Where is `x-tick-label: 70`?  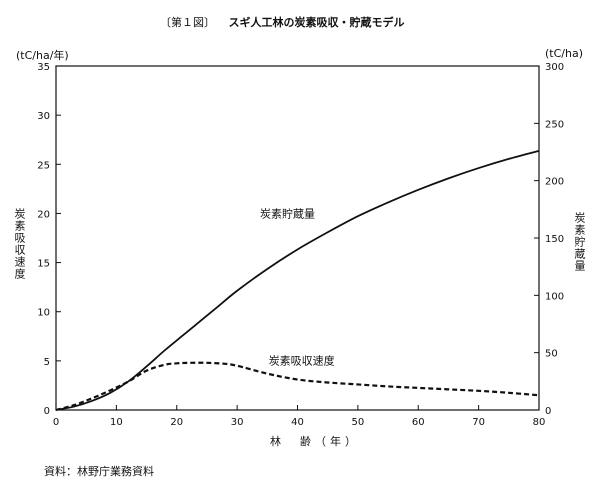 x-tick-label: 70 is located at coordinates (478, 422).